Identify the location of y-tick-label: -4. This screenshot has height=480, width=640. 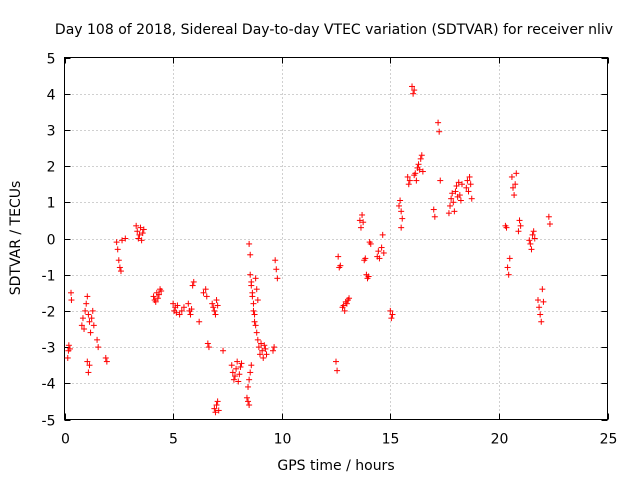
(49, 385).